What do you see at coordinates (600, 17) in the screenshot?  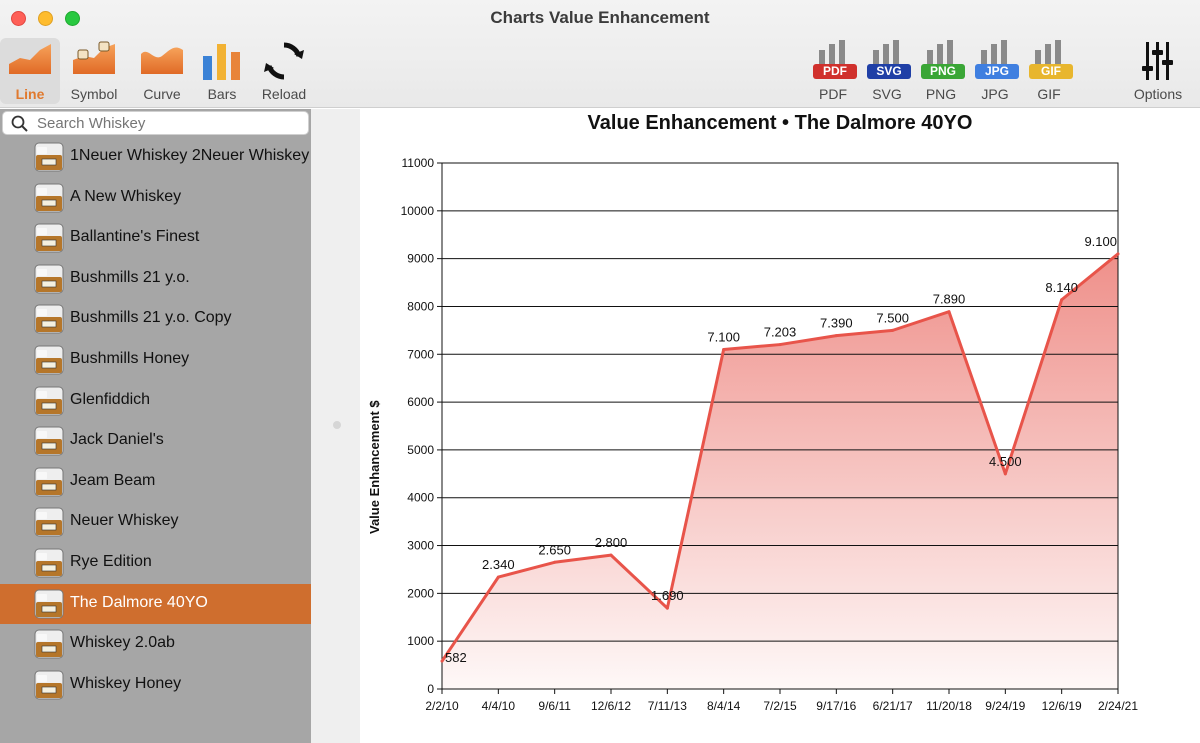 I see `window-title: Charts Value Enhancement` at bounding box center [600, 17].